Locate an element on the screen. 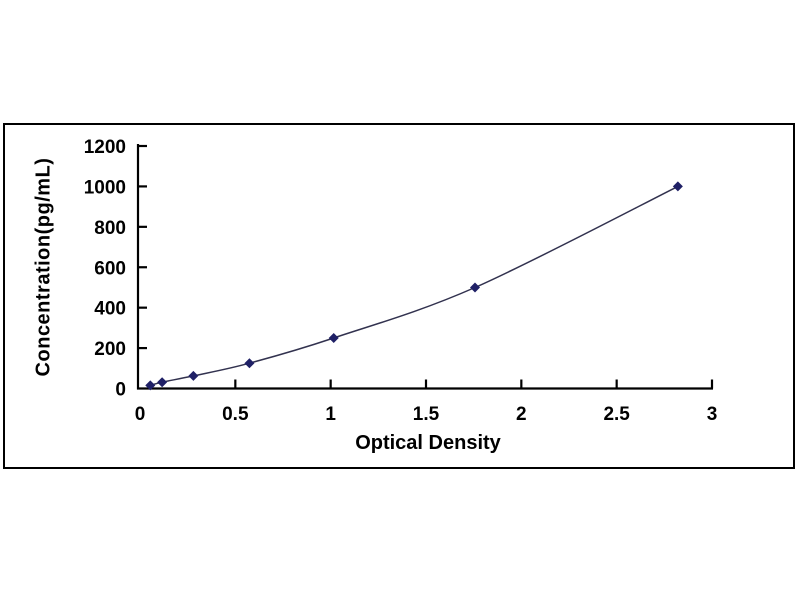 This screenshot has height=600, width=800. y-tick-label: 800 is located at coordinates (110, 228).